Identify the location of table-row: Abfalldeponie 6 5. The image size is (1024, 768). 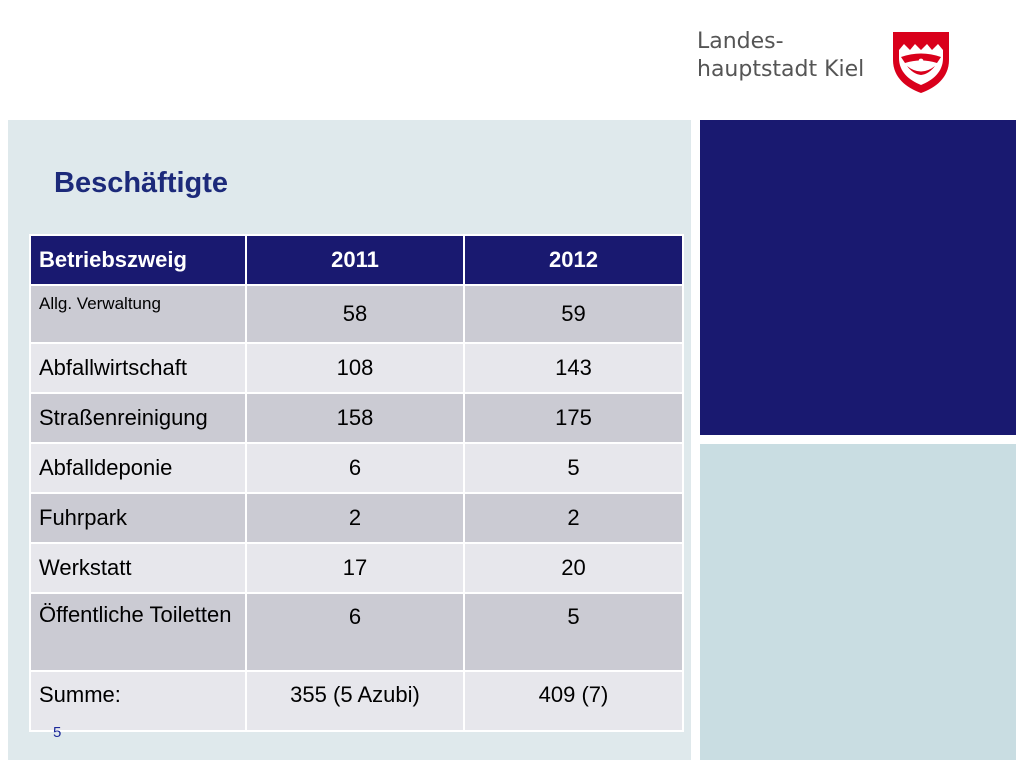
(356, 468).